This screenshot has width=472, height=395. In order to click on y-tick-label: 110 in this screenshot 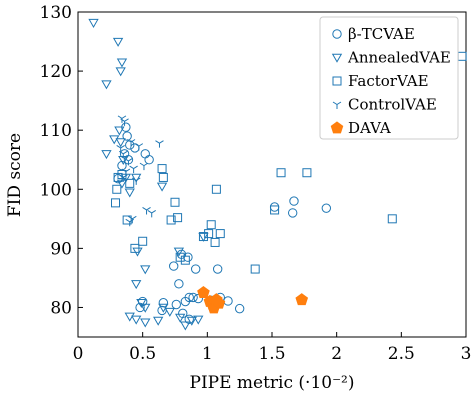, I will do `click(56, 131)`.